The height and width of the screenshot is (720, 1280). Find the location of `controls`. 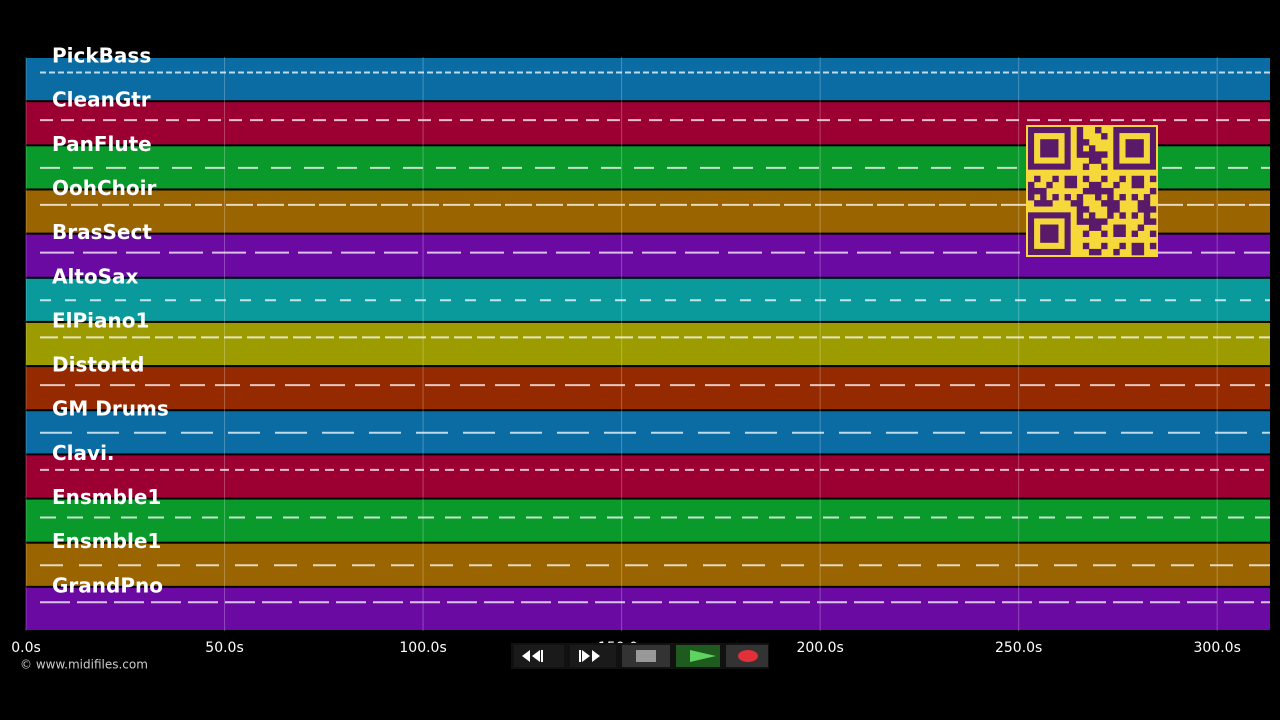

controls is located at coordinates (640, 656).